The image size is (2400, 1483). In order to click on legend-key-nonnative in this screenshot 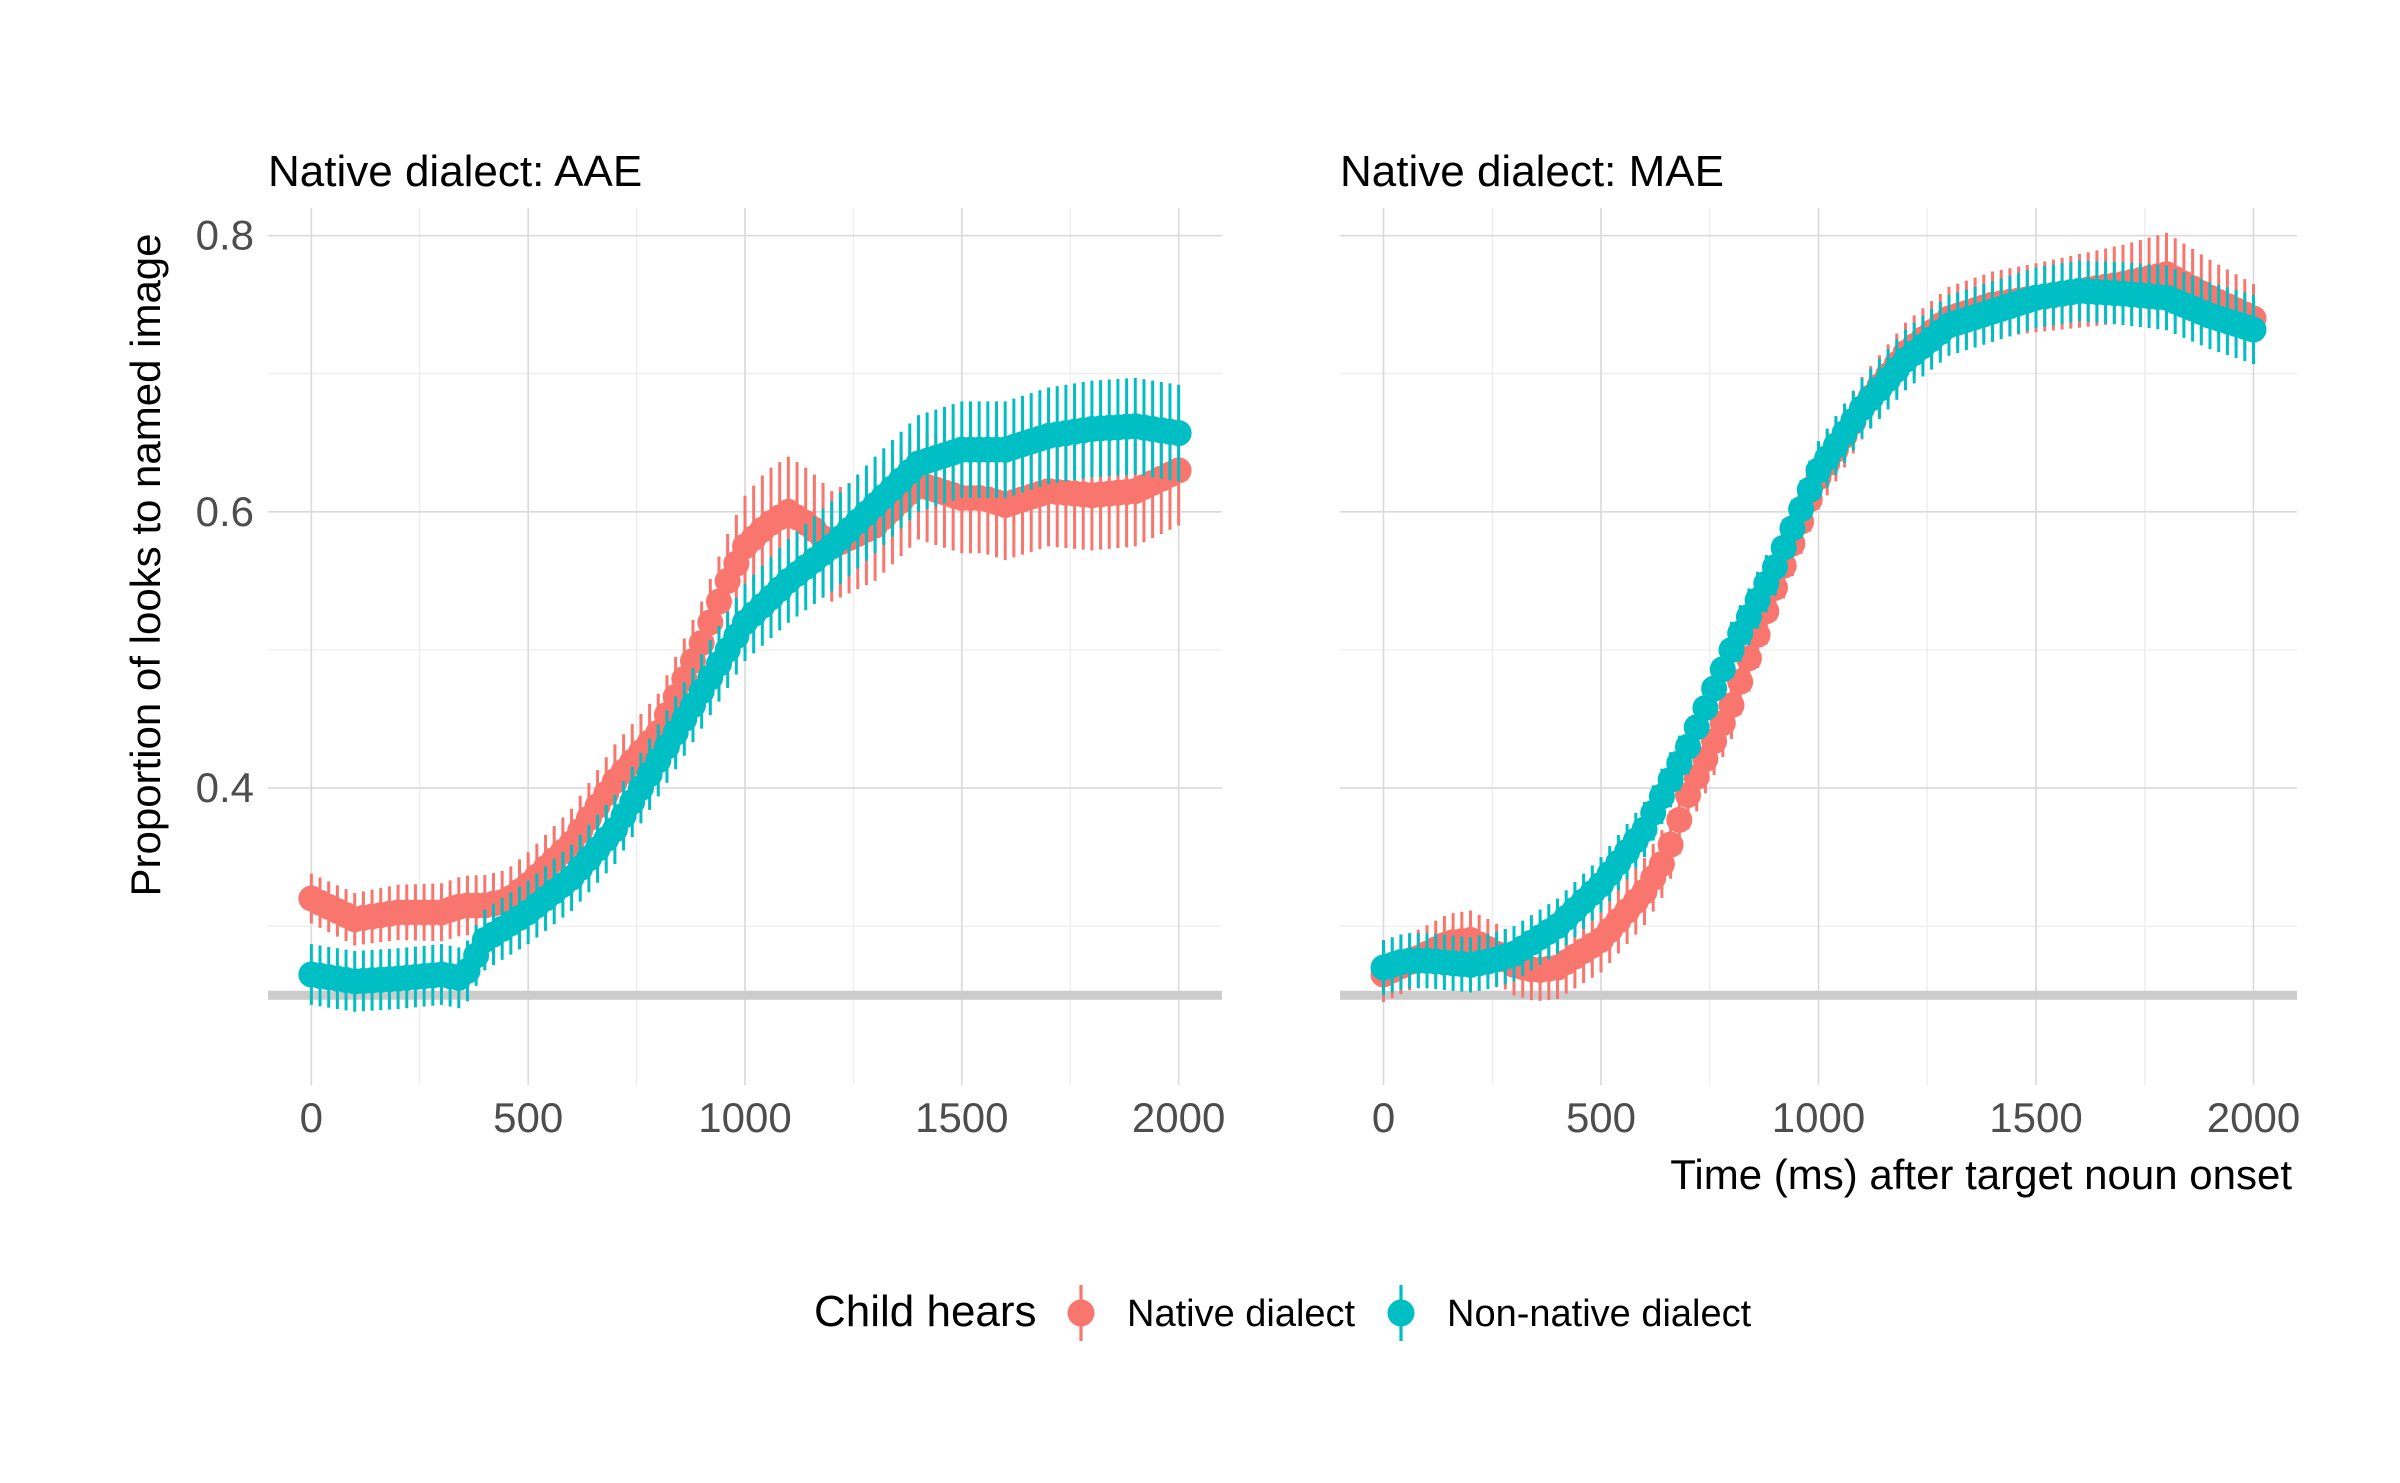, I will do `click(1401, 1313)`.